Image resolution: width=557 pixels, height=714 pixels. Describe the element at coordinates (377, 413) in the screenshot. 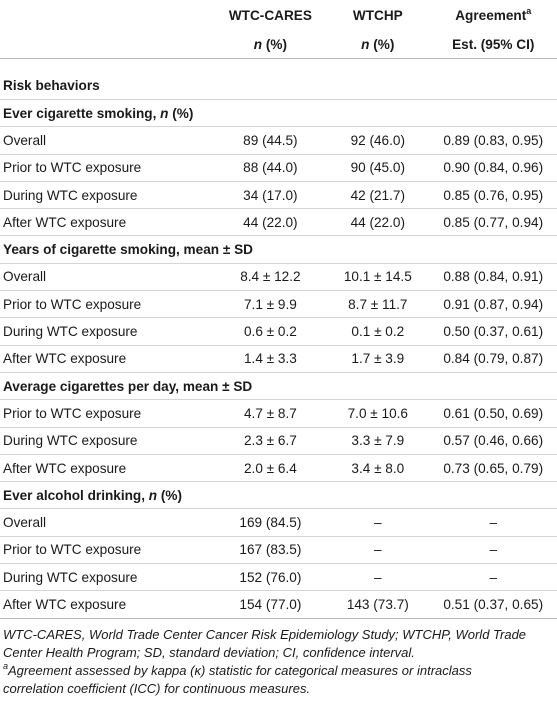

I see `cell-wtchp: 7.0 ± 10.6` at that location.